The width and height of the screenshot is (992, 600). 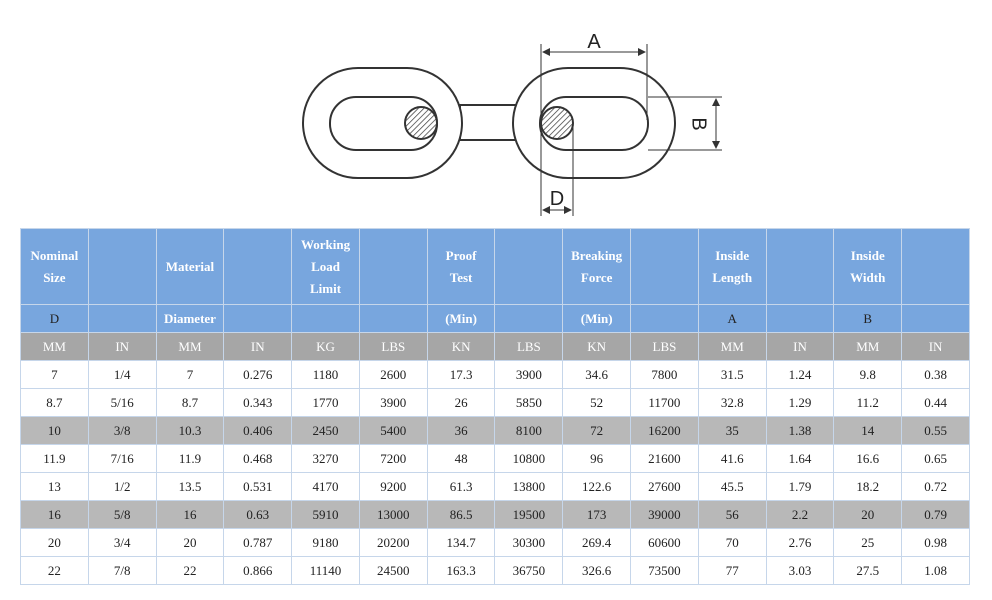 I want to click on header-text: Nominal Size, so click(x=54, y=266).